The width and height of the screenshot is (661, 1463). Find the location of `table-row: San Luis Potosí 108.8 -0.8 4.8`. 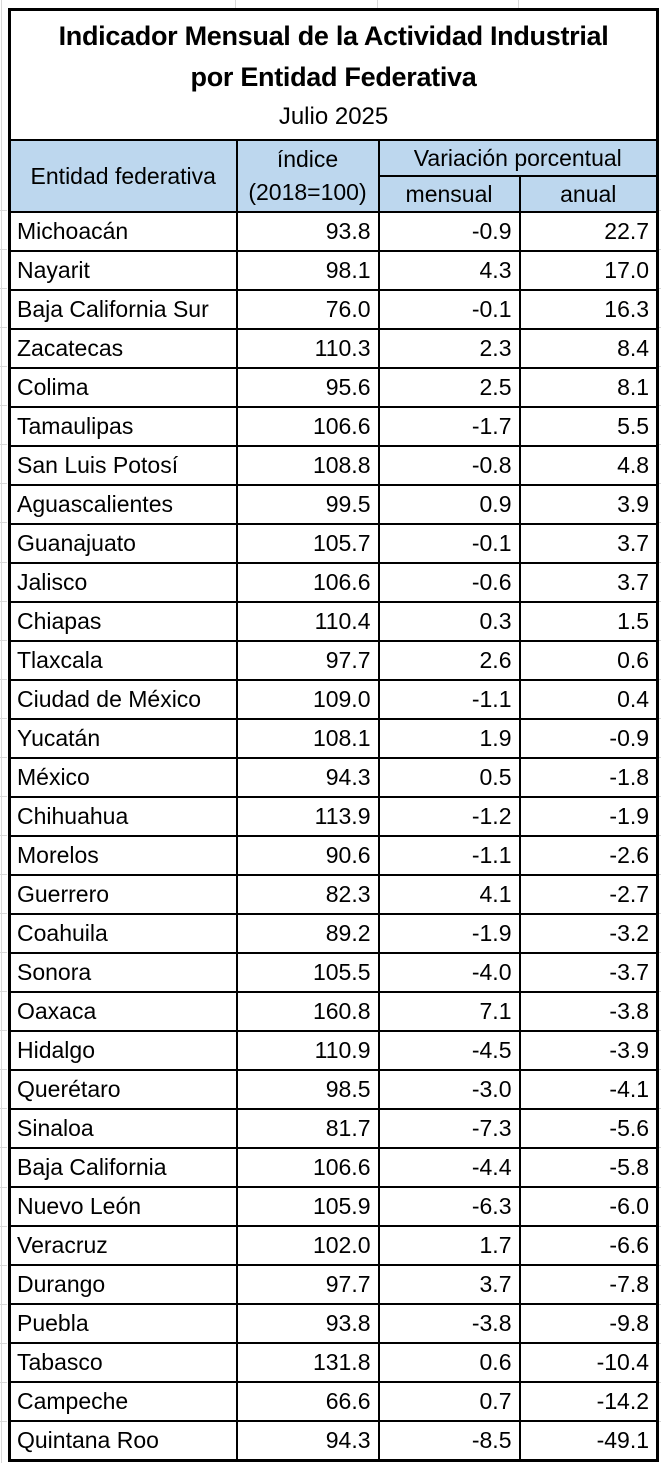

table-row: San Luis Potosí 108.8 -0.8 4.8 is located at coordinates (333, 465).